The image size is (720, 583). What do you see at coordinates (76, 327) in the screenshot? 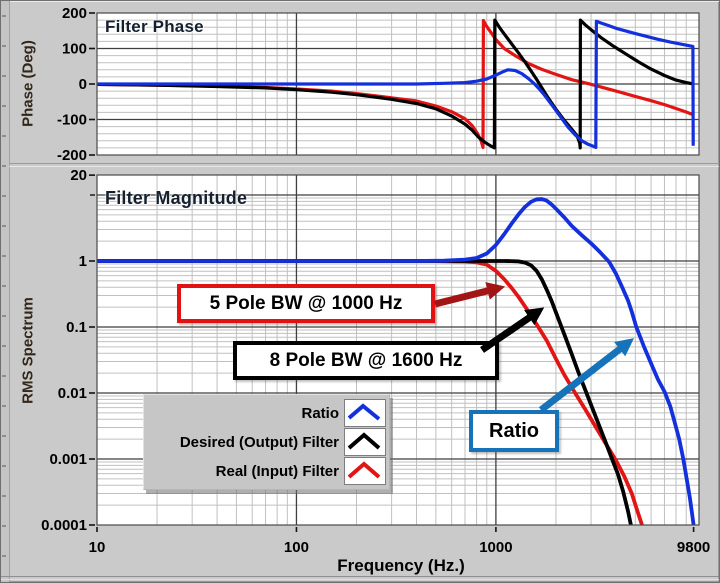
I see `svg-text: 0.1` at bounding box center [76, 327].